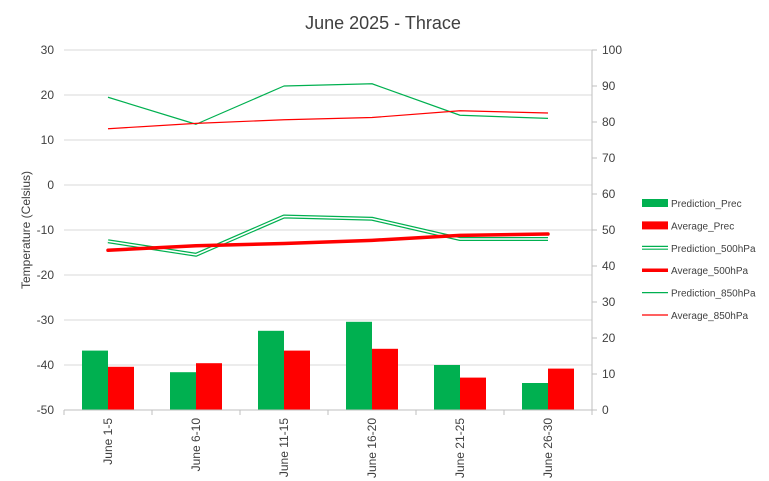 The width and height of the screenshot is (769, 481). What do you see at coordinates (46, 410) in the screenshot?
I see `left-tick-label: -50` at bounding box center [46, 410].